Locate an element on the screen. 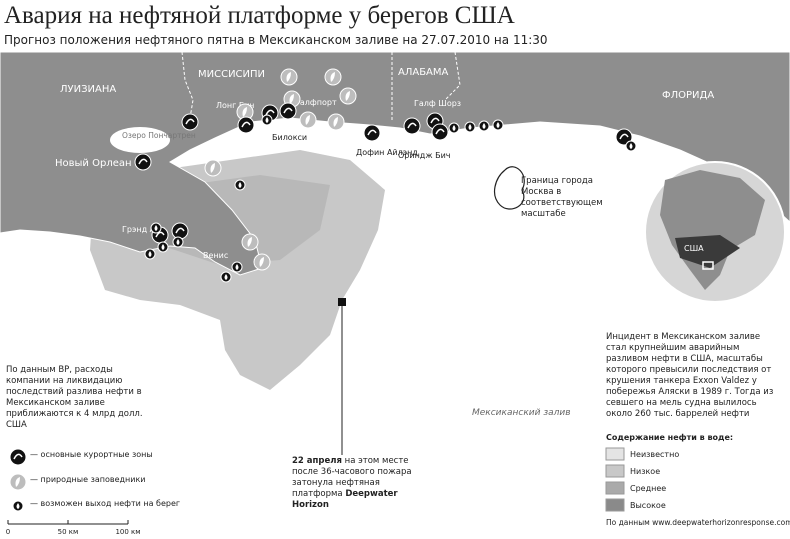  legend-label: — возможен выход нефти на берег is located at coordinates (105, 503).